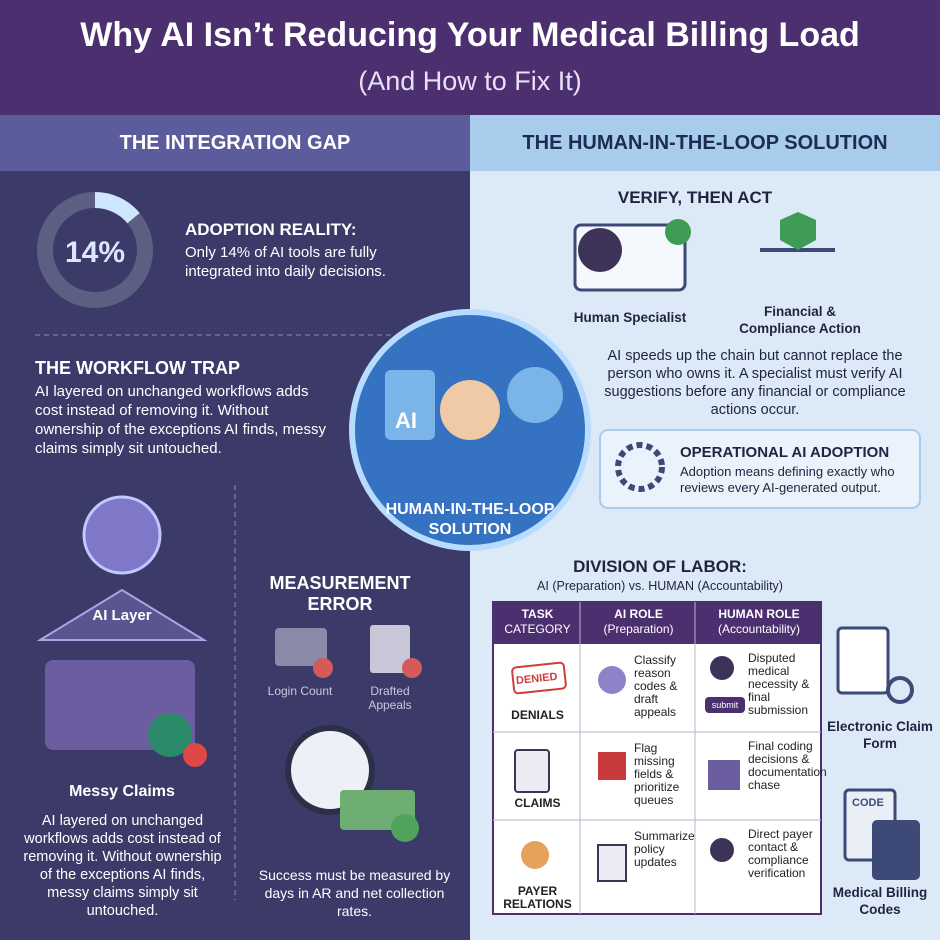 The height and width of the screenshot is (940, 940). What do you see at coordinates (660, 566) in the screenshot?
I see `division-title: DIVISION OF LABOR:` at bounding box center [660, 566].